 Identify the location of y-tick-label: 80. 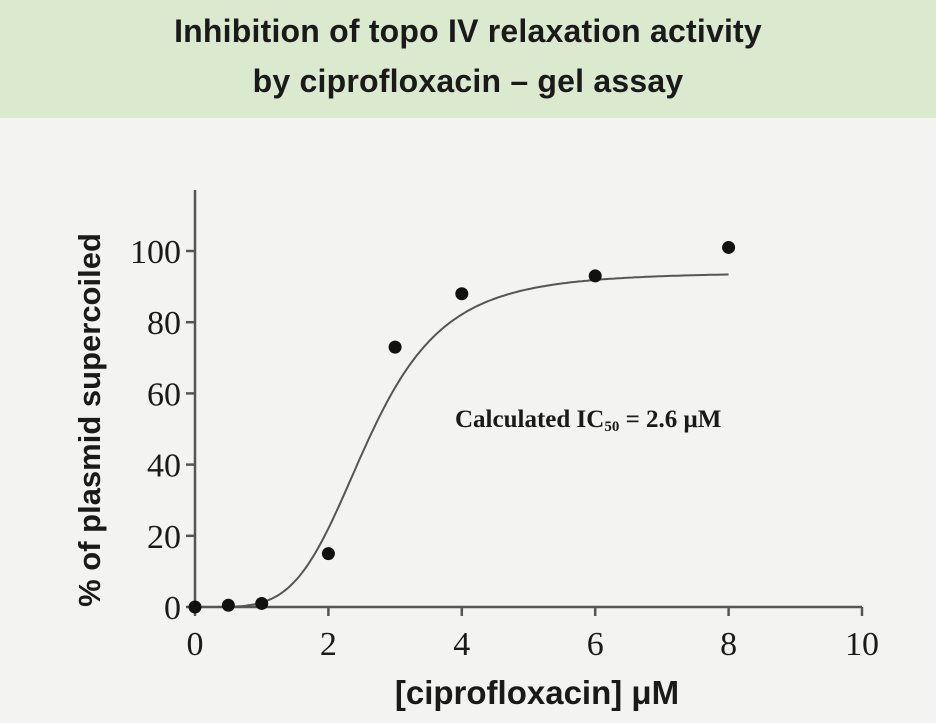
(164, 323).